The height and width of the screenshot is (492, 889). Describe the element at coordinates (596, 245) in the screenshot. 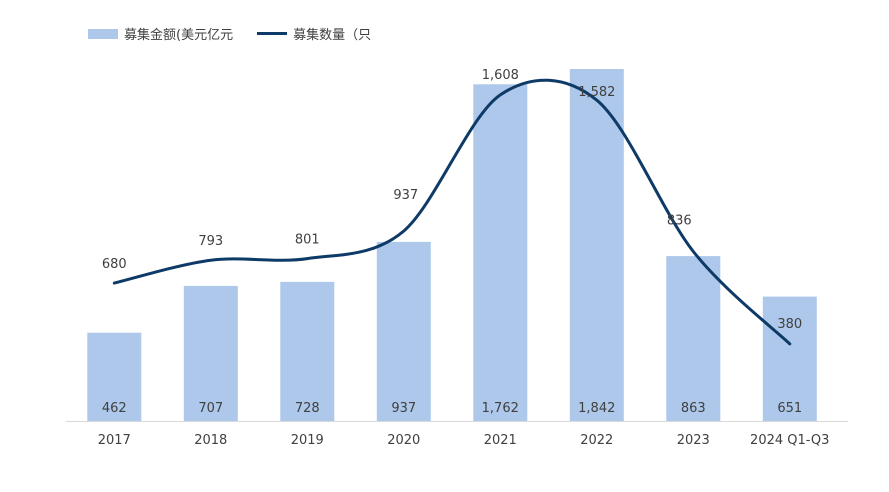

I see `bar-2022` at that location.